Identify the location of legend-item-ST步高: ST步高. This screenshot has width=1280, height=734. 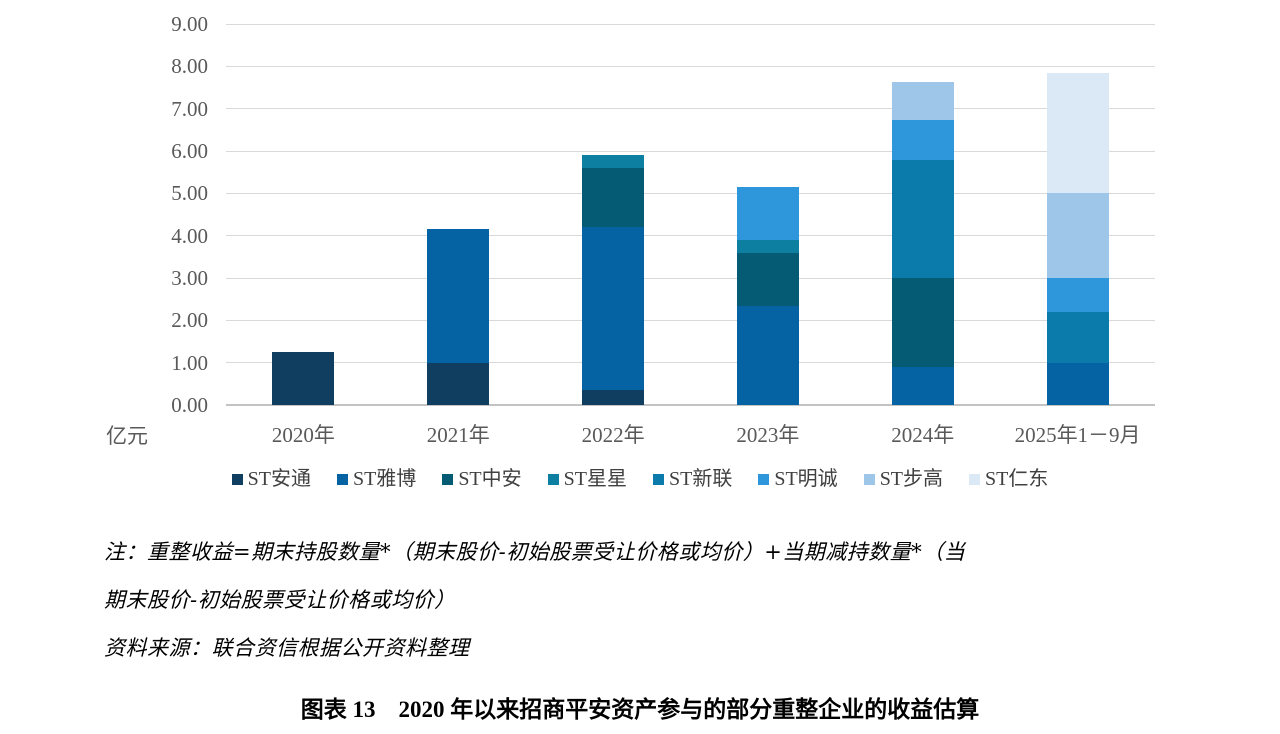
(903, 479).